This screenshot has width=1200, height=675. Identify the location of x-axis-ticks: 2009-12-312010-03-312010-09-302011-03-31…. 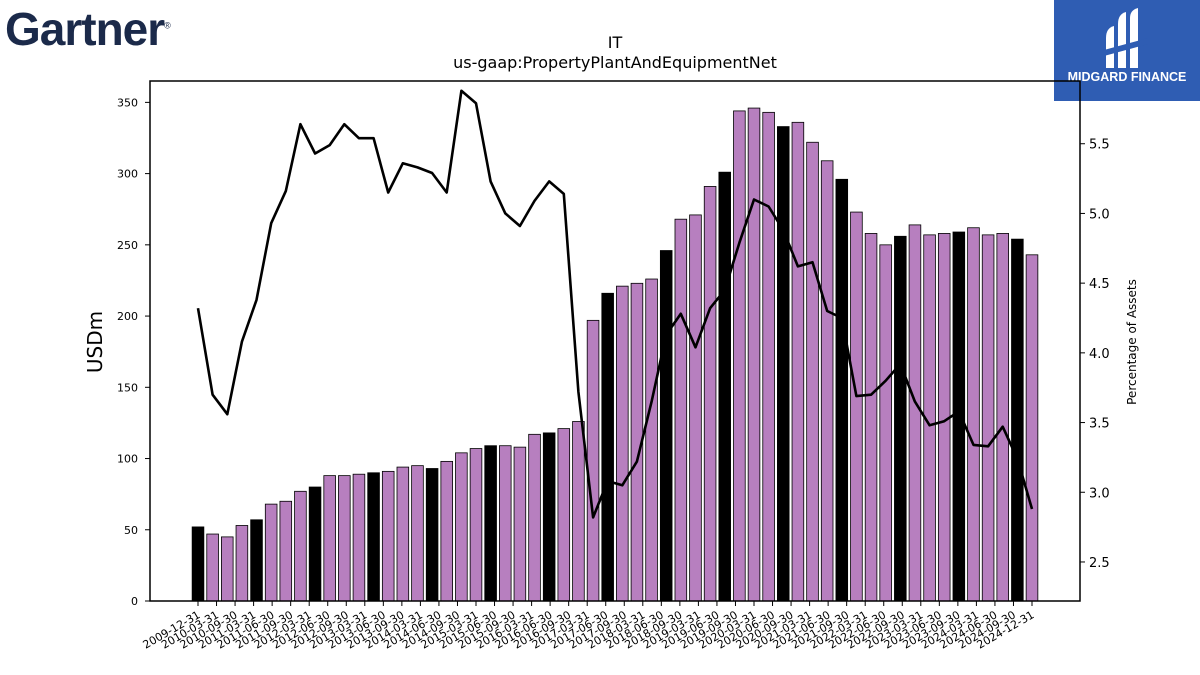
(589, 626).